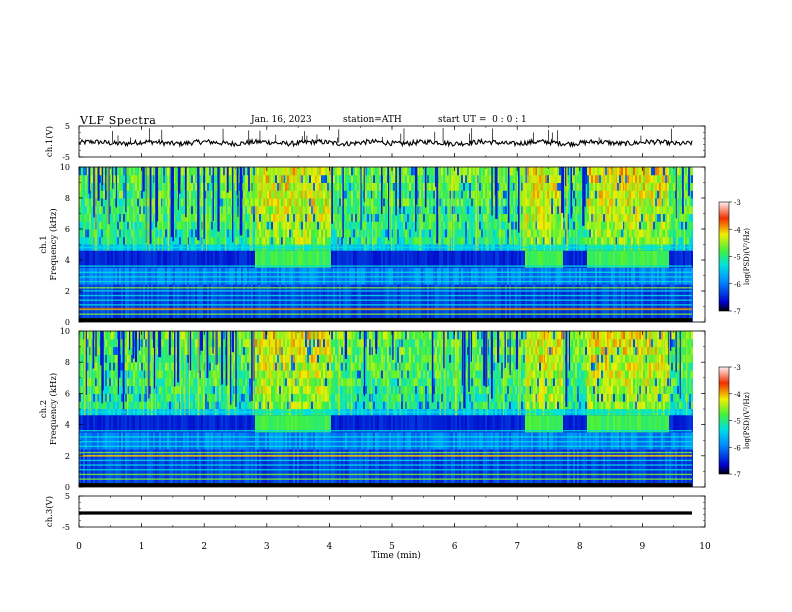  I want to click on date-label: Jan. 16, 2023, so click(281, 120).